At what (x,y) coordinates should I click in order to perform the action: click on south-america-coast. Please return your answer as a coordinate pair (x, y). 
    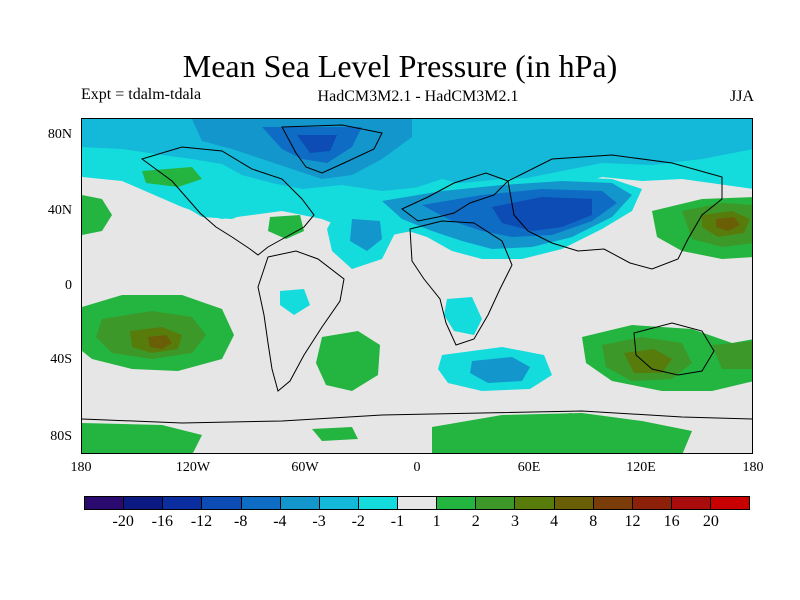
    Looking at the image, I should click on (301, 321).